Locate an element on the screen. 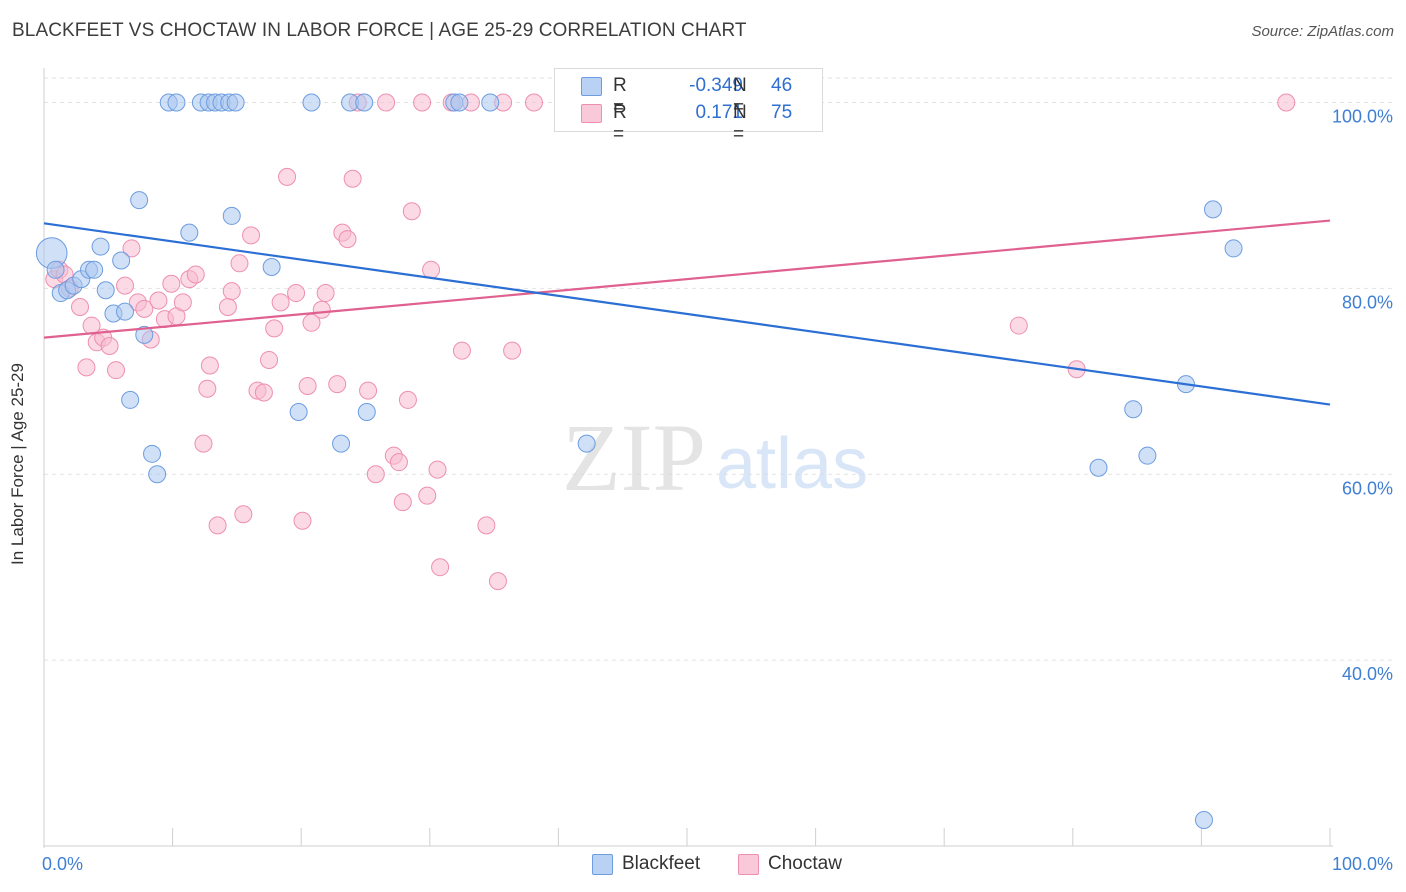 The height and width of the screenshot is (892, 1406). y-tick-label: 100.0% is located at coordinates (1362, 117).